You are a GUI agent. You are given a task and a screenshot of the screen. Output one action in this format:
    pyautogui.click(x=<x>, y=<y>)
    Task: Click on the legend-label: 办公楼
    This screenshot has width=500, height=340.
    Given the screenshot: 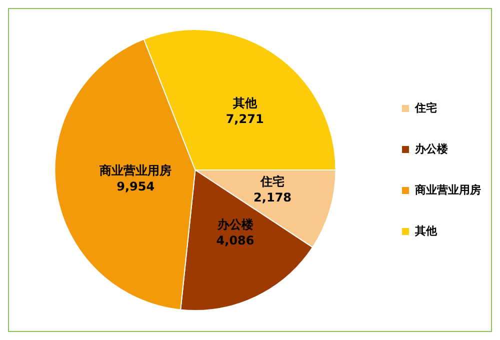 What is the action you would take?
    pyautogui.click(x=431, y=149)
    